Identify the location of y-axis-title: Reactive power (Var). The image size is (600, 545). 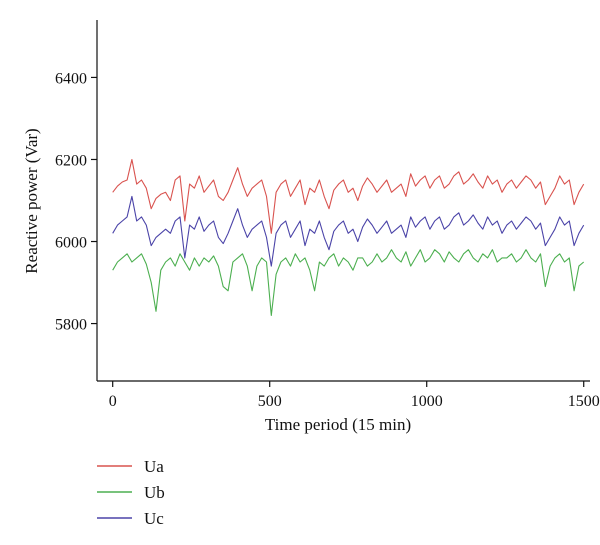
(31, 200).